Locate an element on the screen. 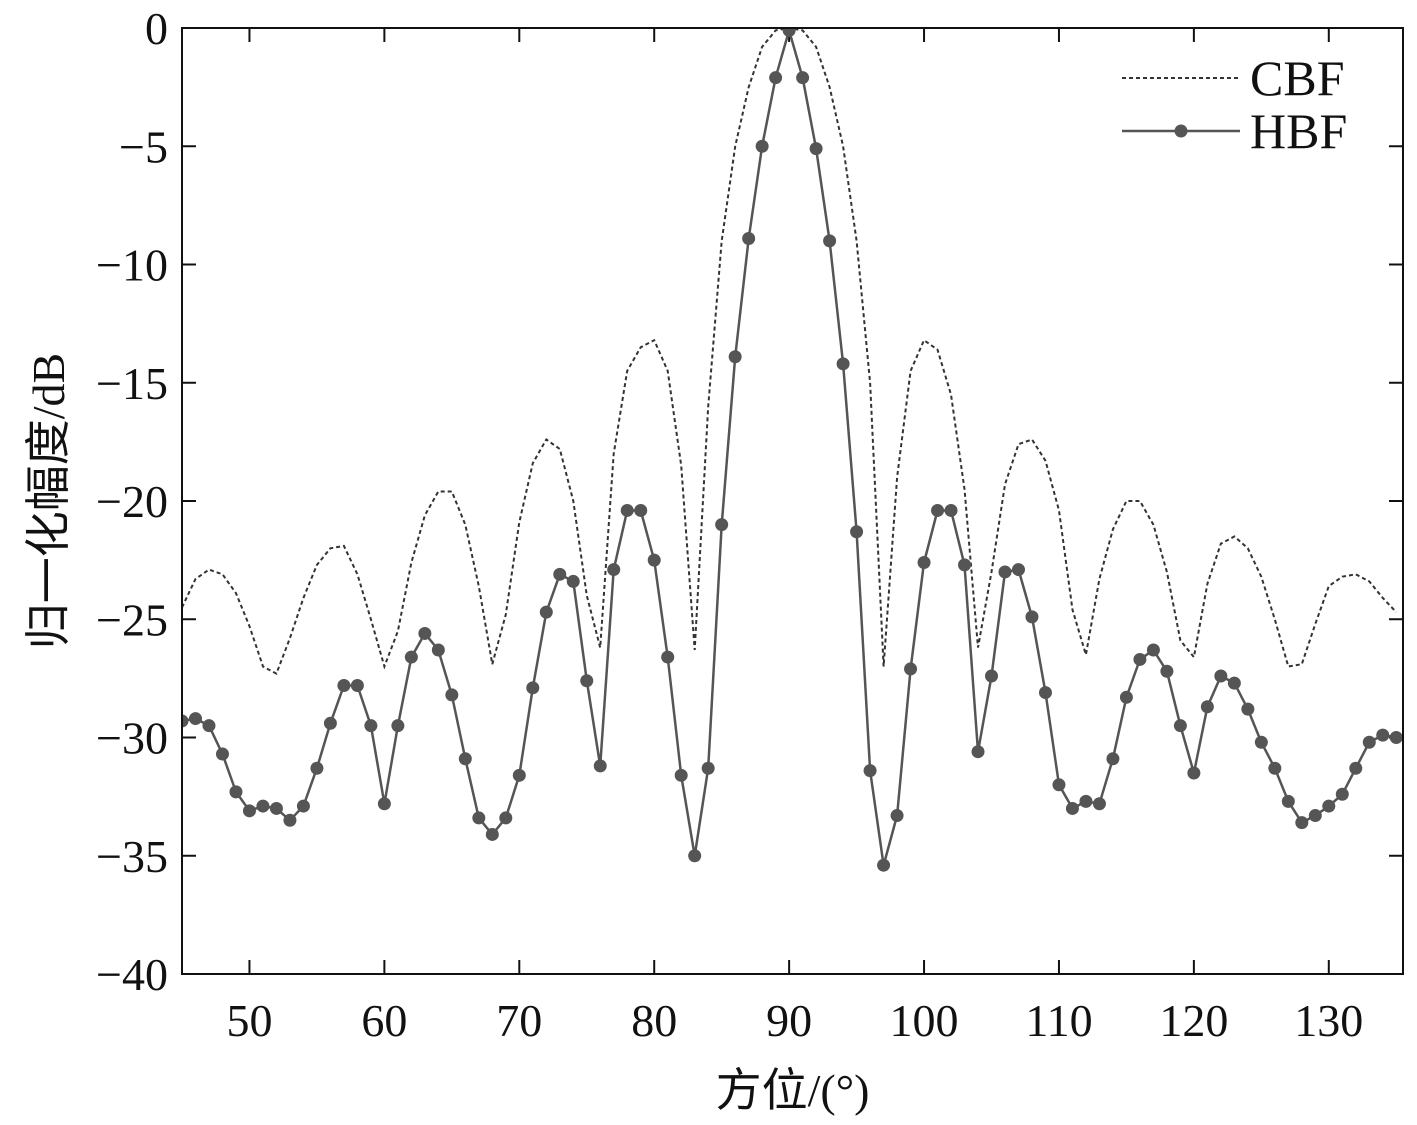  y-tick-label: −20 is located at coordinates (132, 501).